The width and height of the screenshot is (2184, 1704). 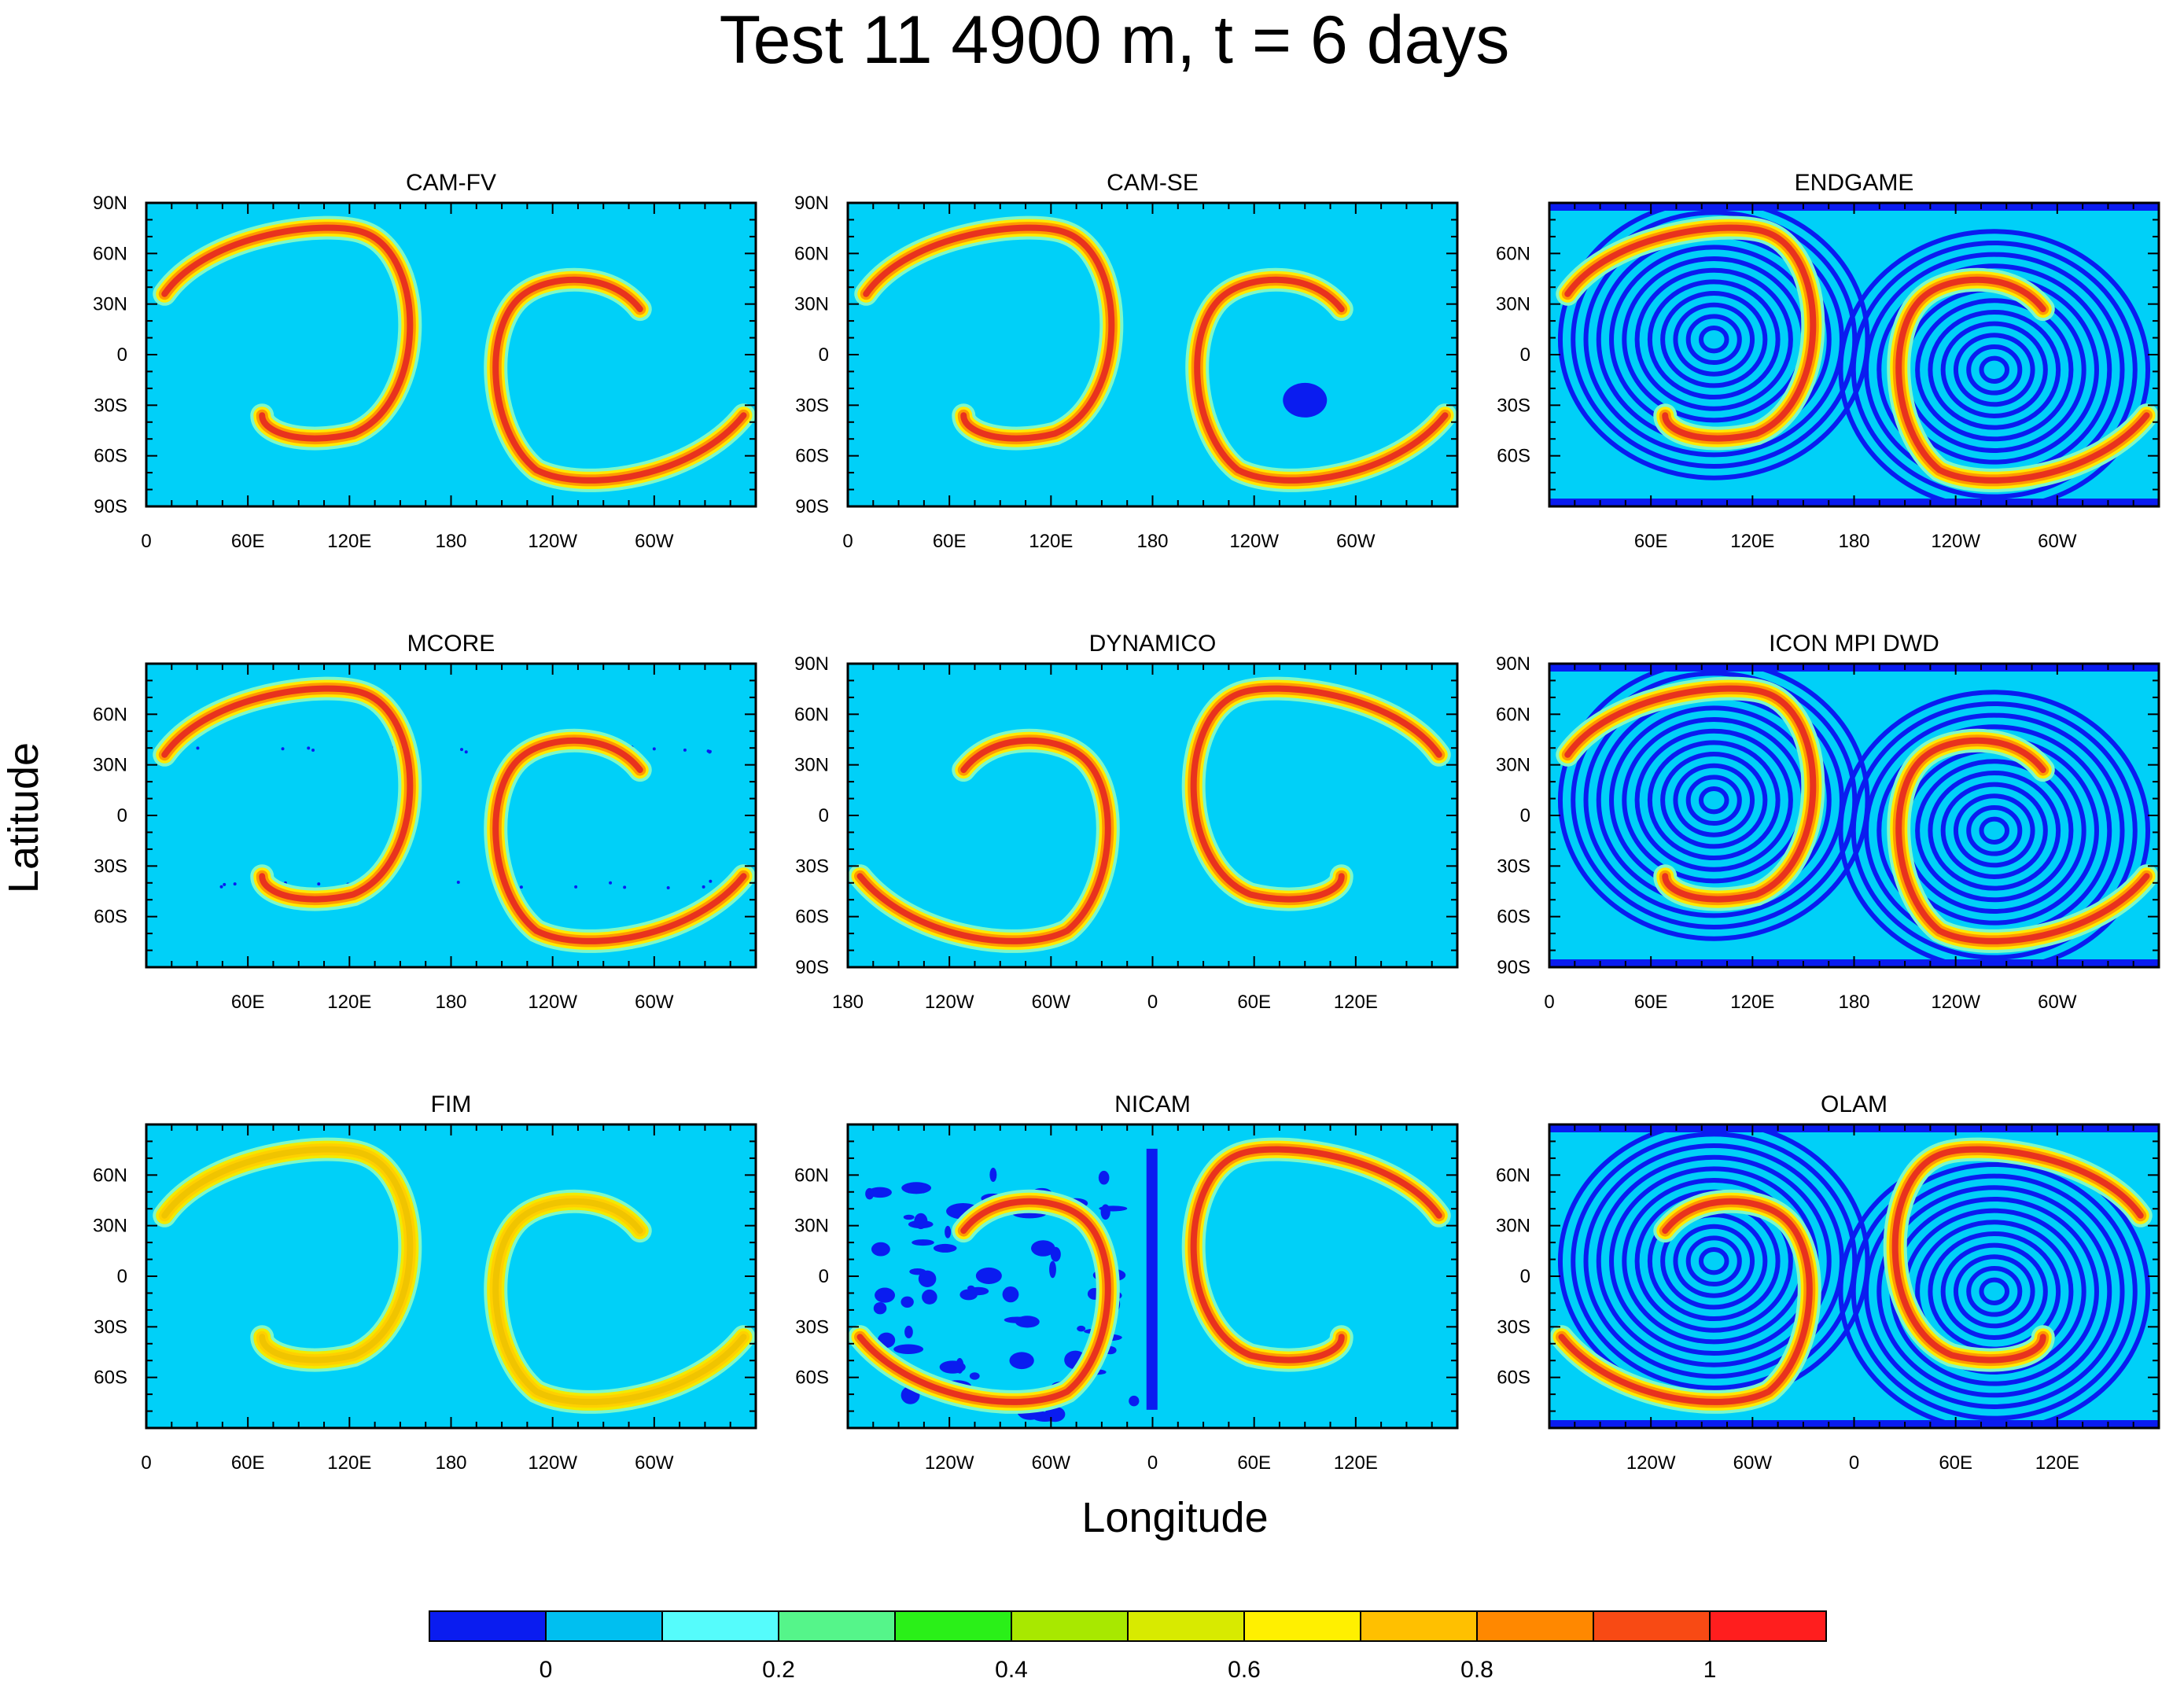 I want to click on panel-title: ICON MPI DWD, so click(x=1854, y=644).